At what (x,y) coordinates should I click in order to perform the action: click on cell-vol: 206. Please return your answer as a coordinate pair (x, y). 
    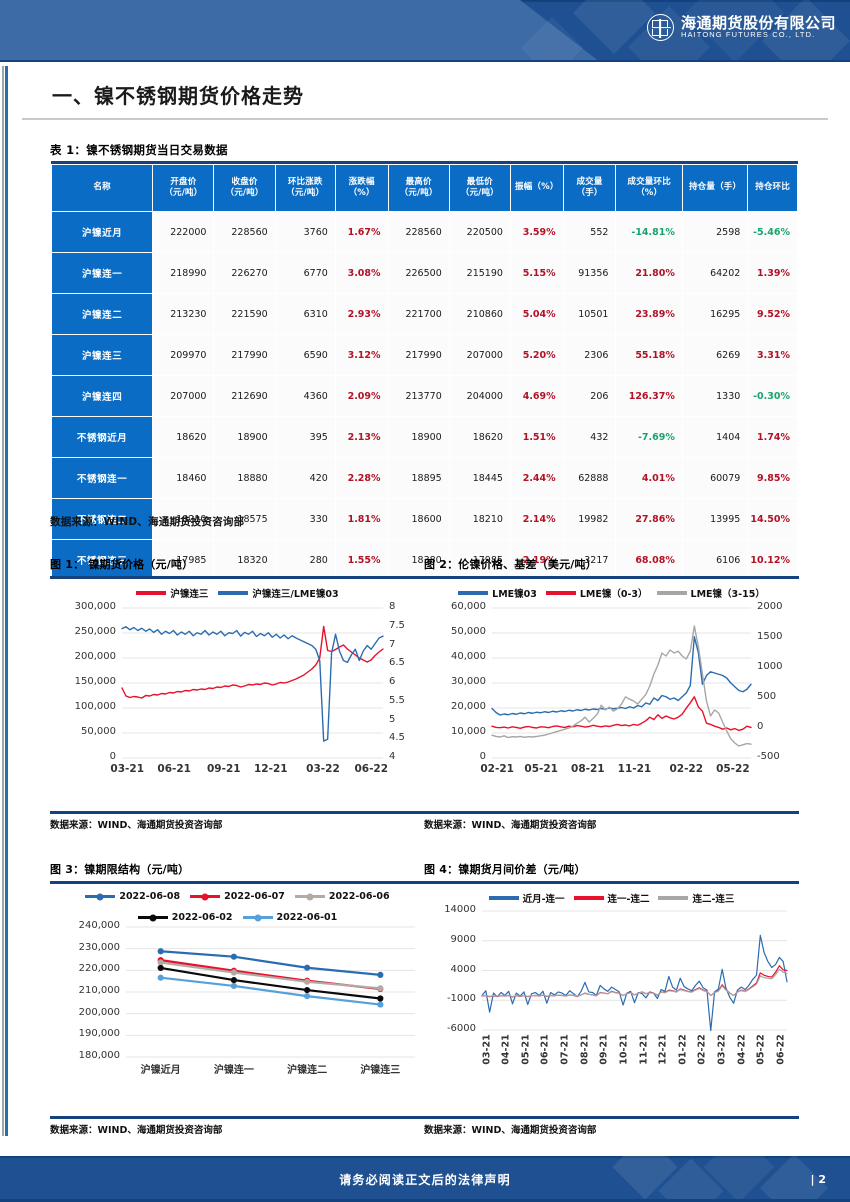
    Looking at the image, I should click on (589, 396).